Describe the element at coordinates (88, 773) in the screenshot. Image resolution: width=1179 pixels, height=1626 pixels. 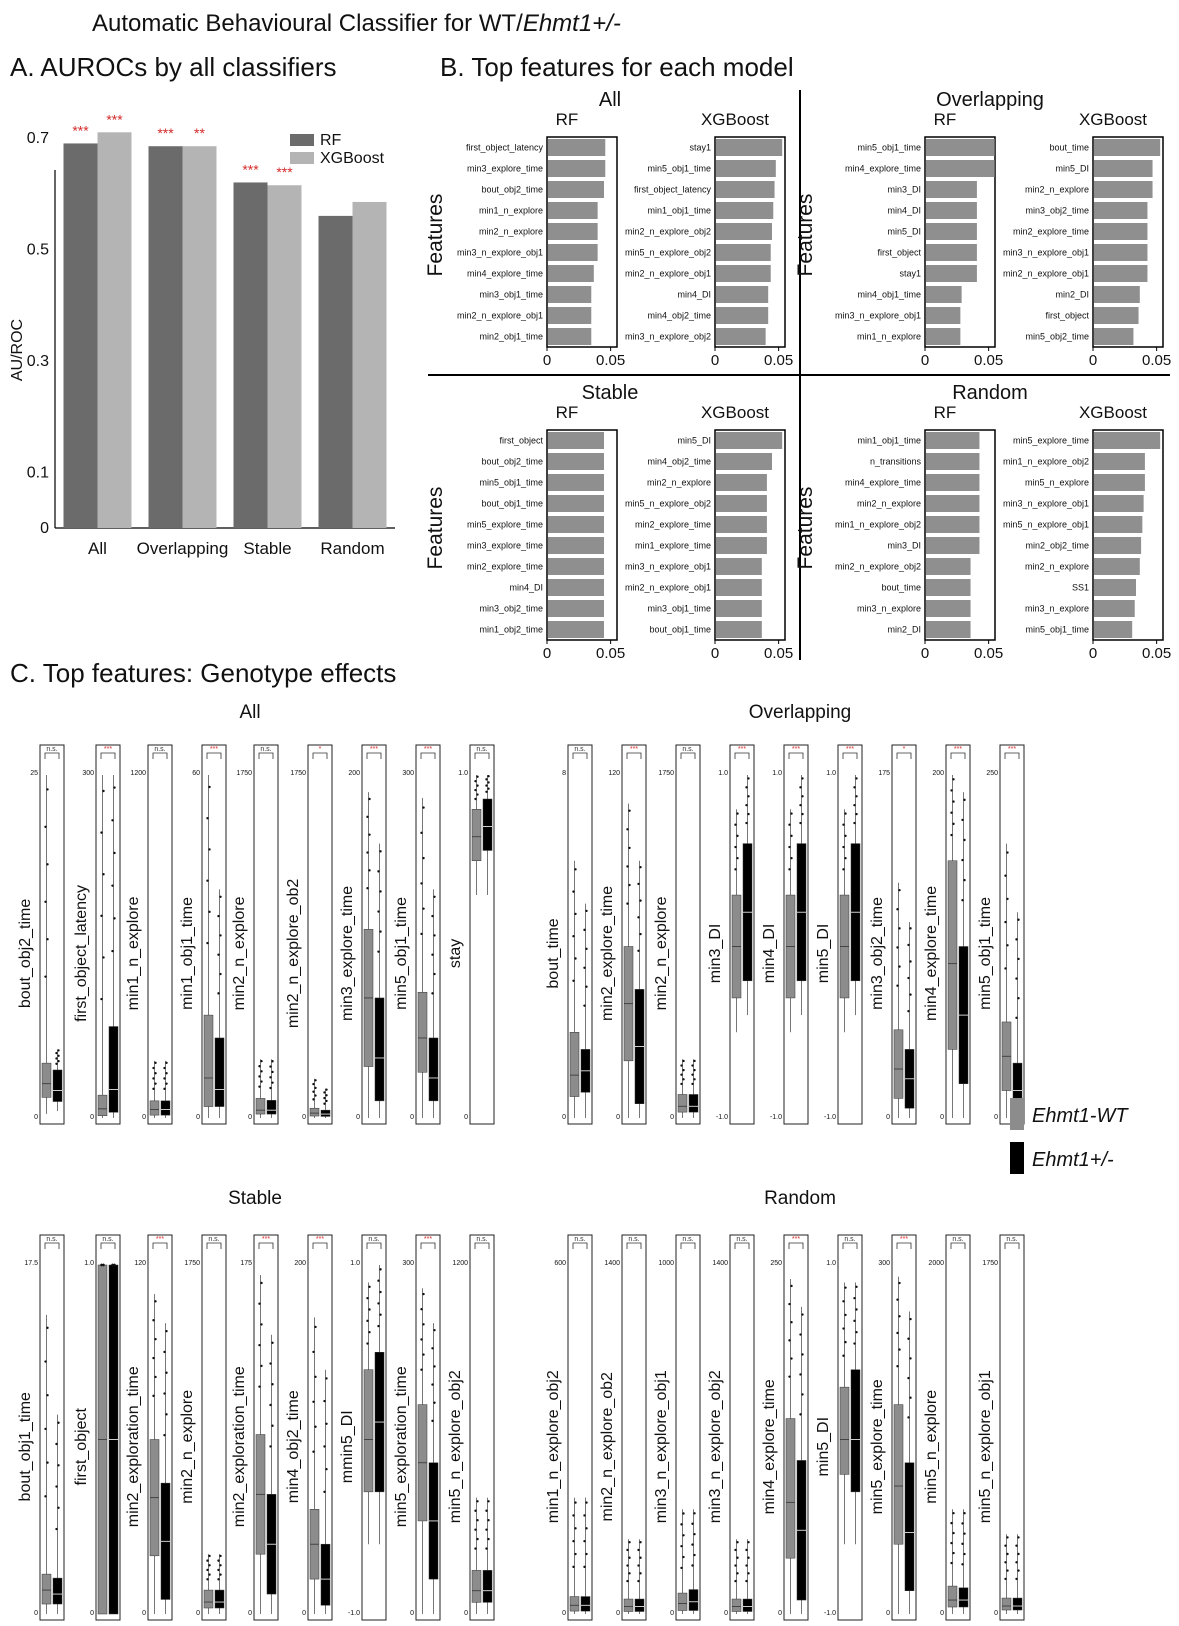
I see `y-max-tick: 300` at that location.